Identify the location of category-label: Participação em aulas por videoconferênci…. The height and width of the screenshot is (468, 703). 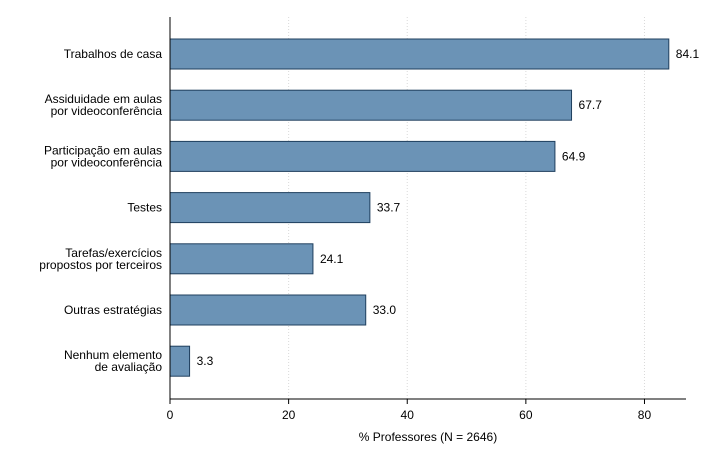
(103, 156).